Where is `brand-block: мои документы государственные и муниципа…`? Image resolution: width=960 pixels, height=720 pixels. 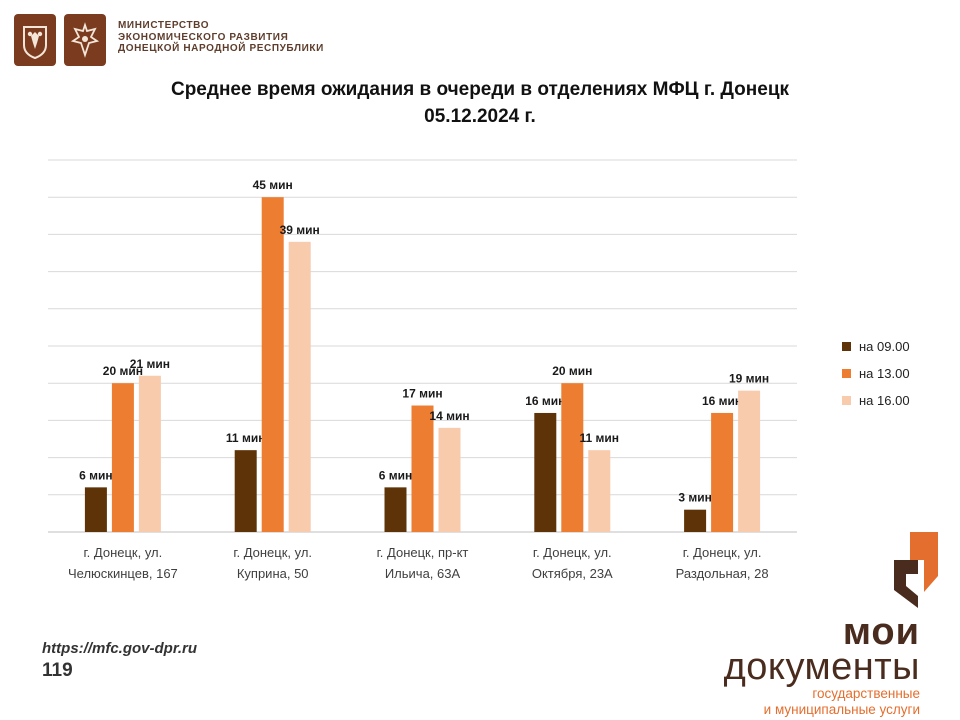 brand-block: мои документы государственные и муниципа… is located at coordinates (821, 664).